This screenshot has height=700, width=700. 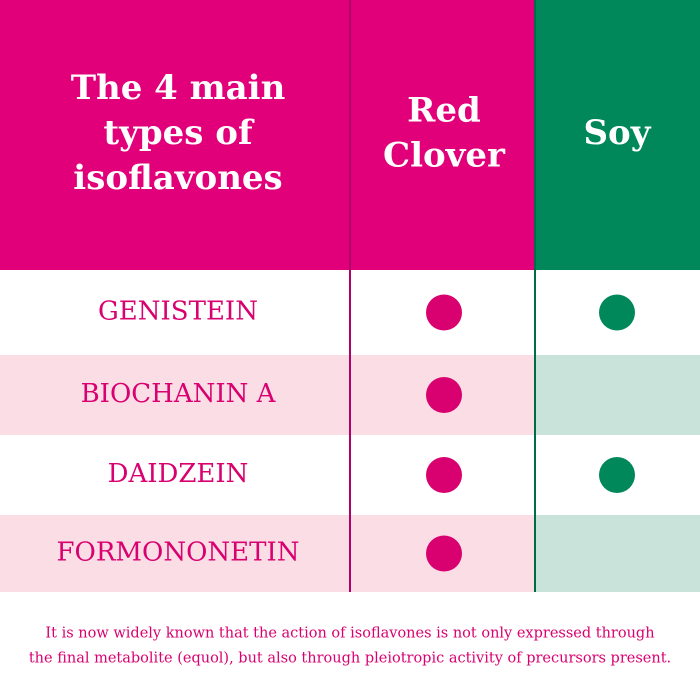 What do you see at coordinates (179, 394) in the screenshot?
I see `row-label: BIOCHANIN A` at bounding box center [179, 394].